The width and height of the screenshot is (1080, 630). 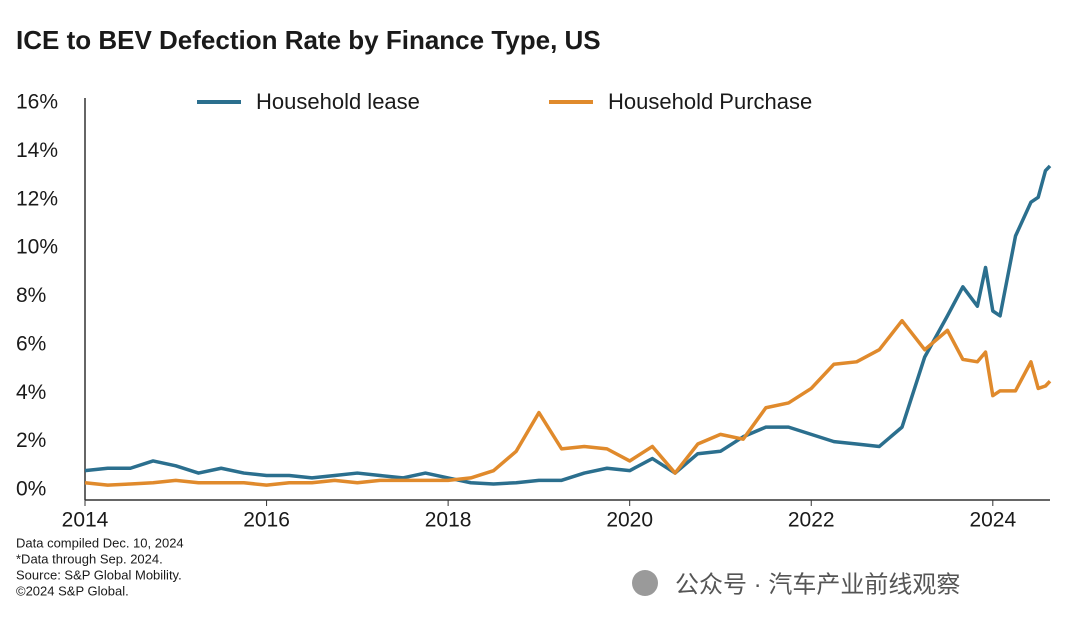 I want to click on legend-label: Household lease, so click(x=338, y=101).